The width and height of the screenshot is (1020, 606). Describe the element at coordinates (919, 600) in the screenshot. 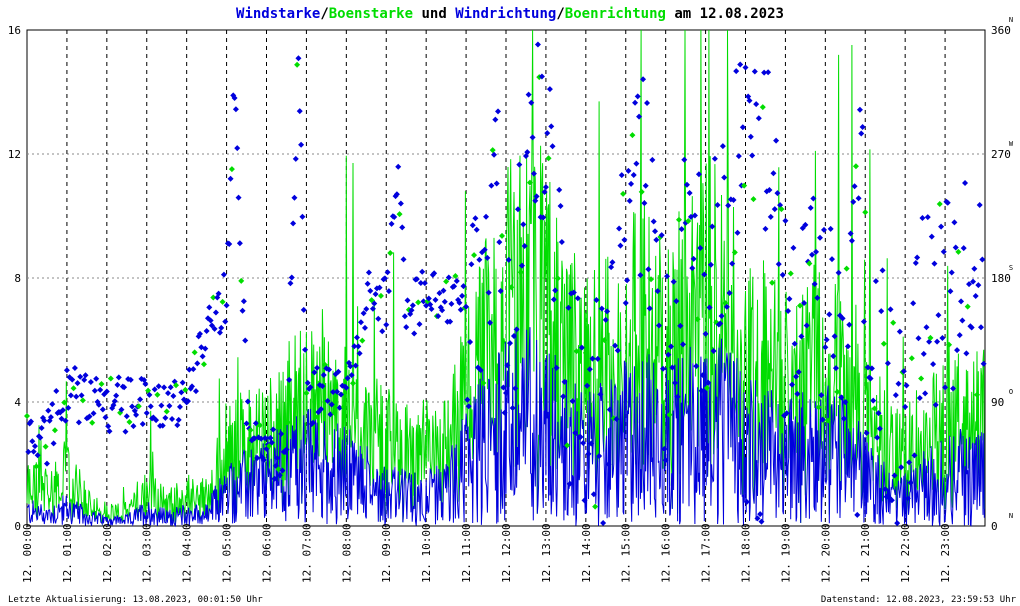

I see `data-status-text: Datenstand: 12.08.2023, 23:59:53 Uhr` at that location.